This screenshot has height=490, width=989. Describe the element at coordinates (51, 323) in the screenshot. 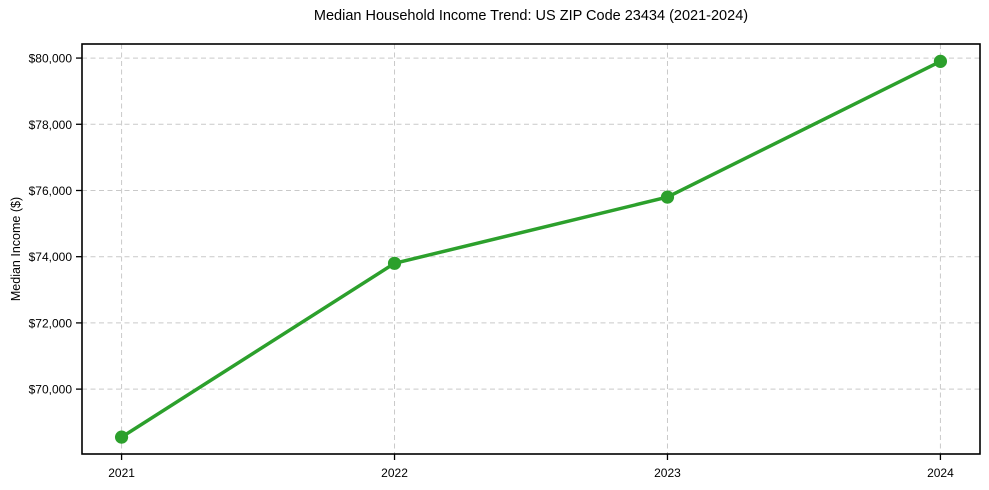

I see `y-tick-label: $72,000` at that location.